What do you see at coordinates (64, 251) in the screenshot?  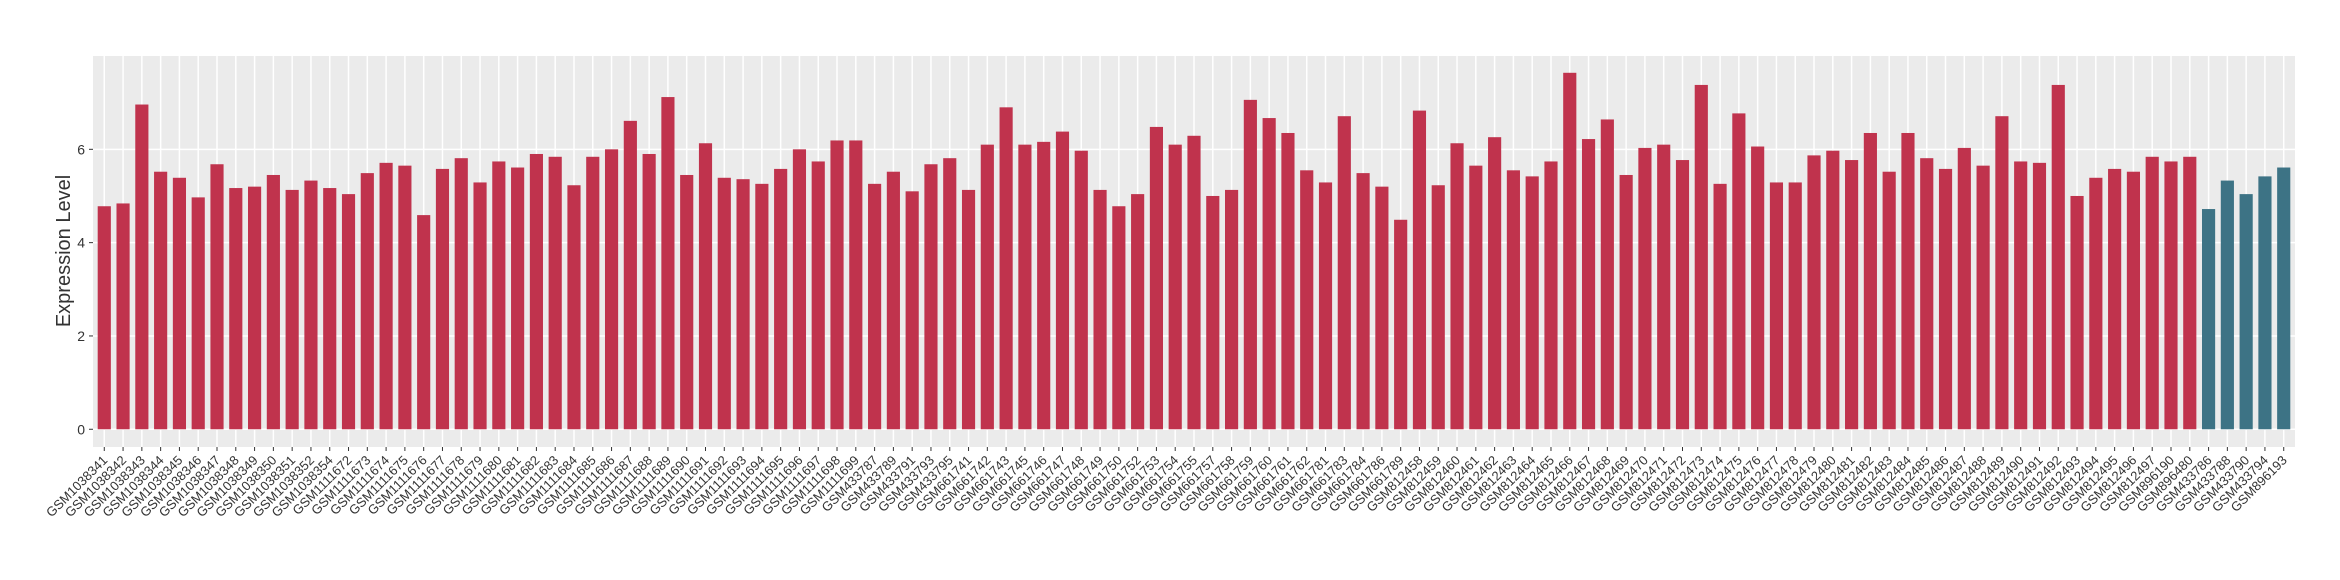 I see `y-axis-title: Expression Level` at bounding box center [64, 251].